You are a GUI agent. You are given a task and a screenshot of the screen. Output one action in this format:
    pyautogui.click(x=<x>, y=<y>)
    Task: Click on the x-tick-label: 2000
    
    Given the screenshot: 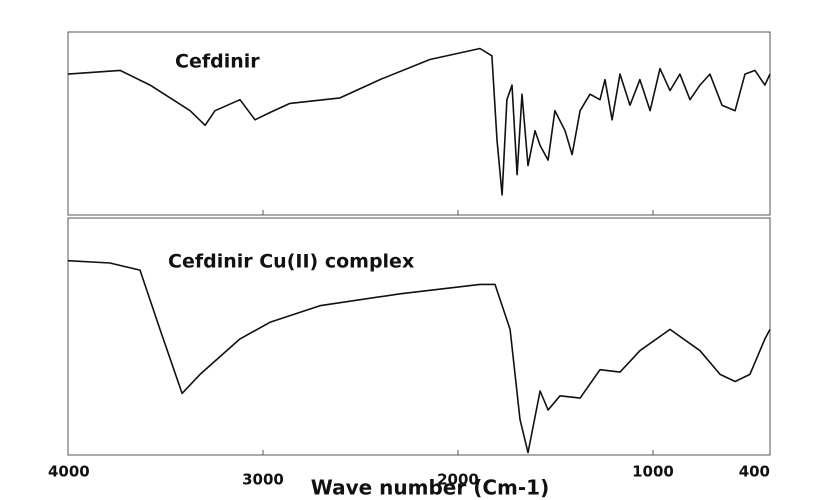 What is the action you would take?
    pyautogui.click(x=458, y=480)
    